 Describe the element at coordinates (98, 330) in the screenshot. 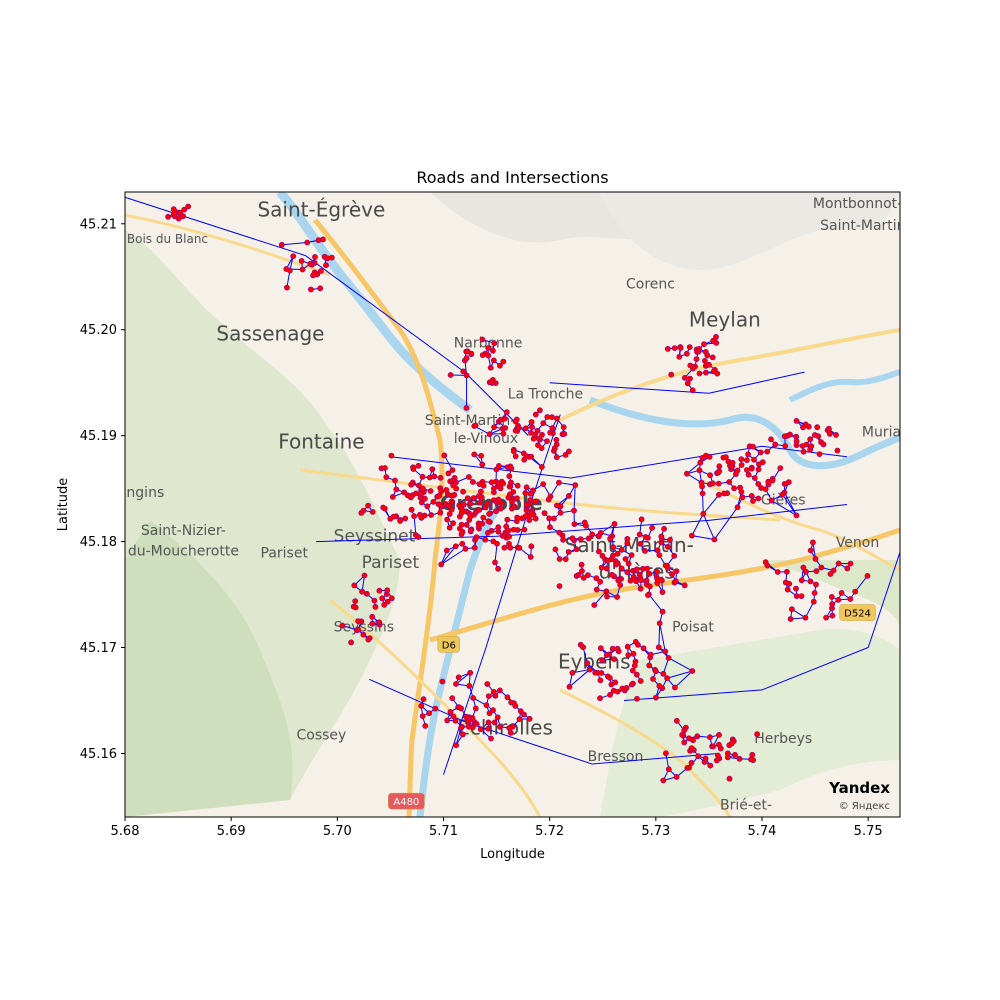

I see `y-tick-label: 45.20` at that location.